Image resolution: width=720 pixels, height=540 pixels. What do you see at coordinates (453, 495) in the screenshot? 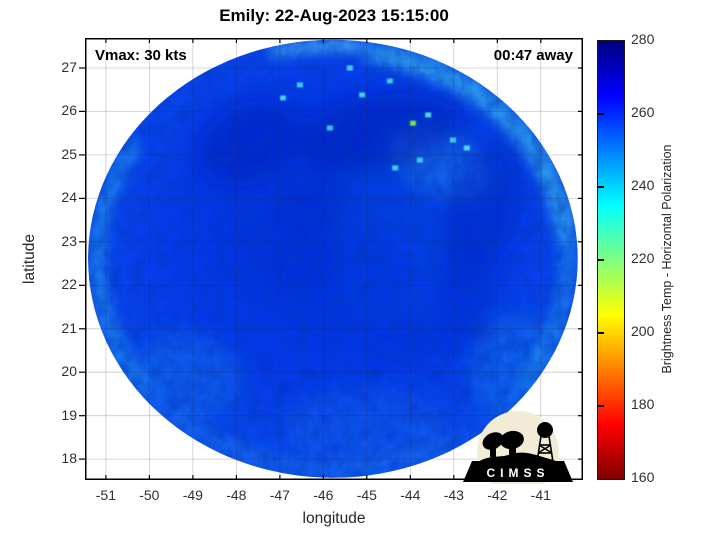
I see `x-tick-label: -43` at bounding box center [453, 495].